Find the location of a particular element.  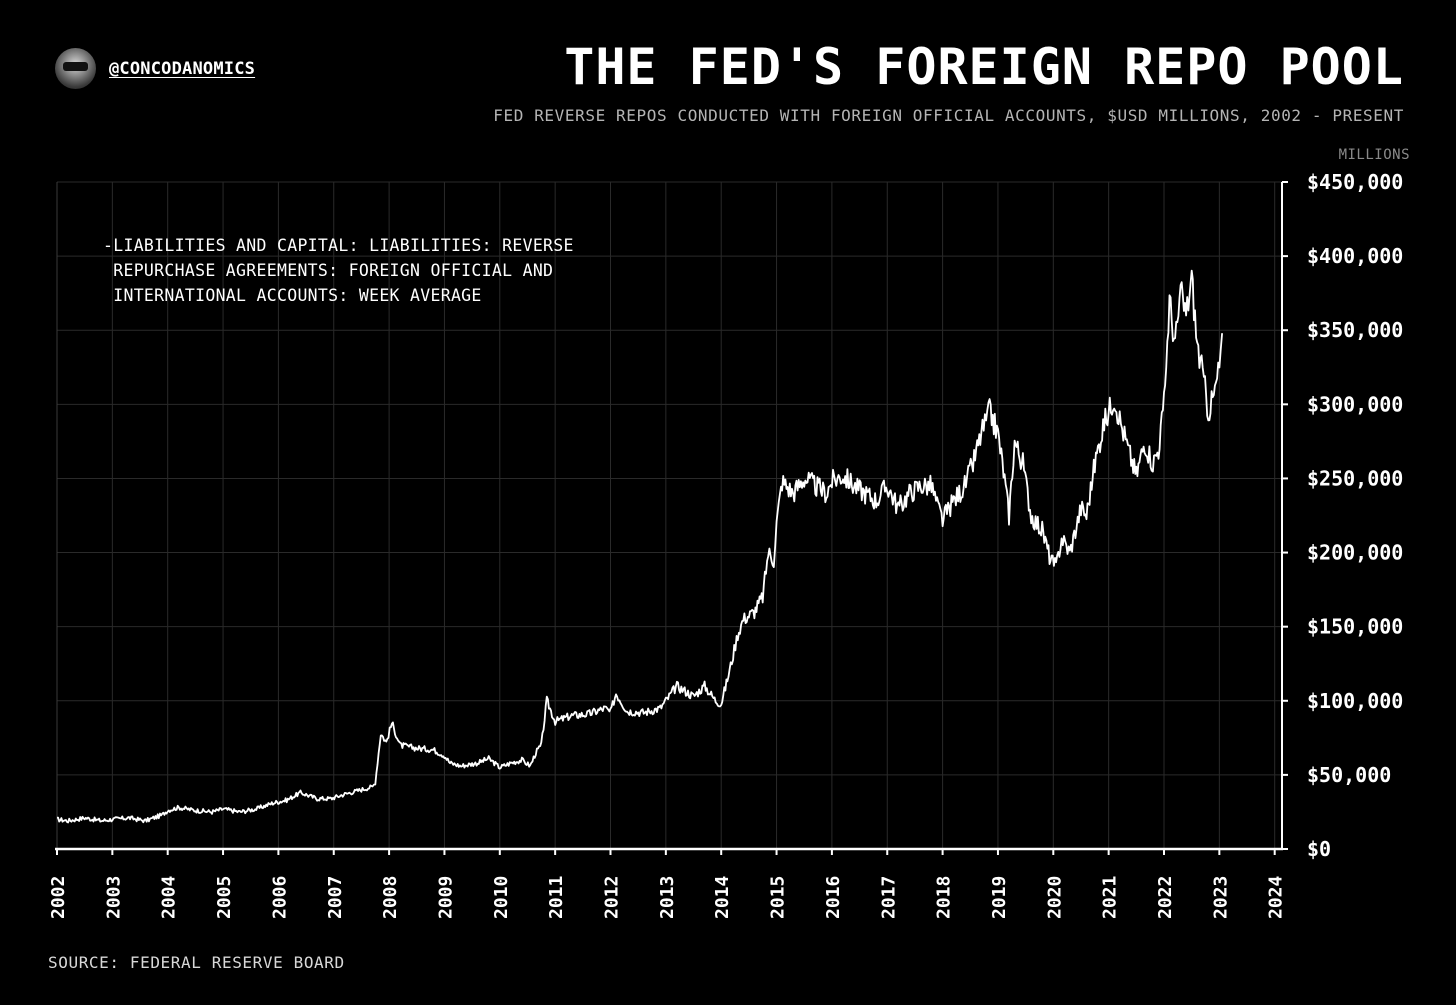

x-tick-label: 2012 is located at coordinates (612, 897).